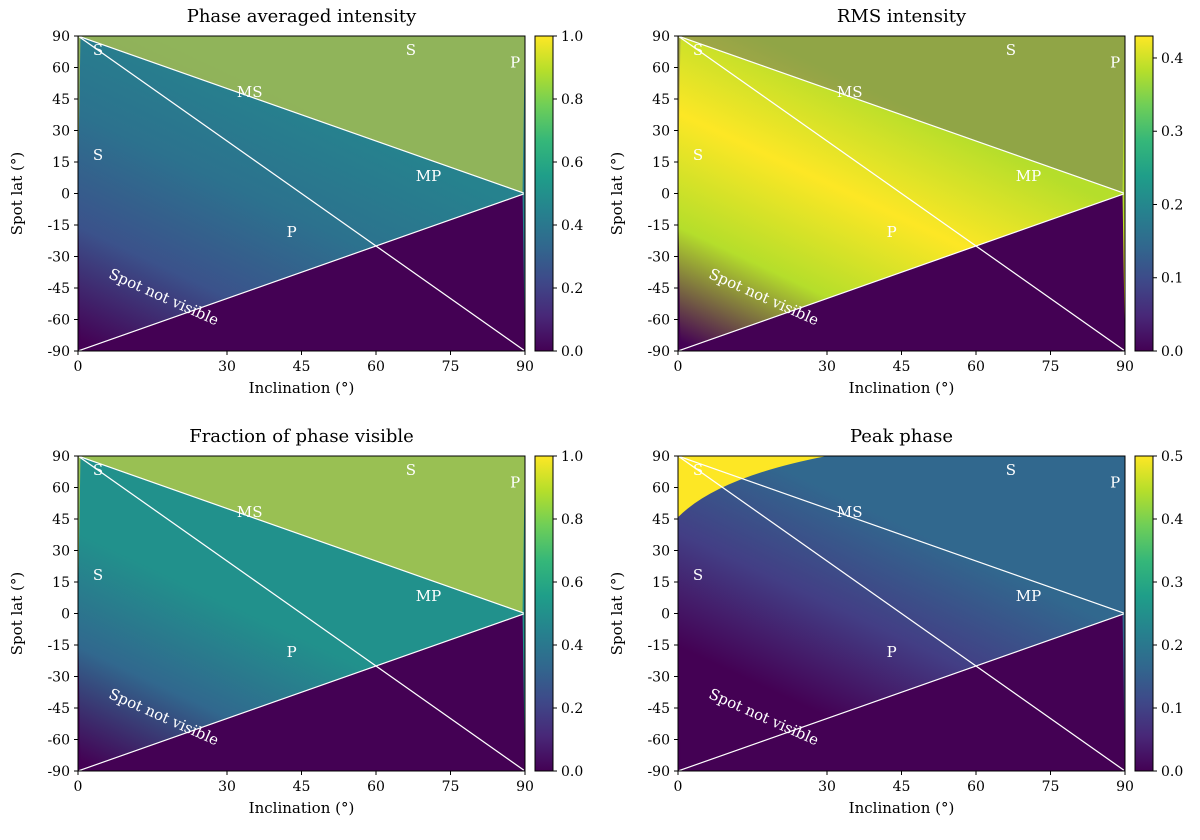 Image resolution: width=1200 pixels, height=840 pixels. What do you see at coordinates (901, 436) in the screenshot?
I see `chart-title: Peak phase` at bounding box center [901, 436].